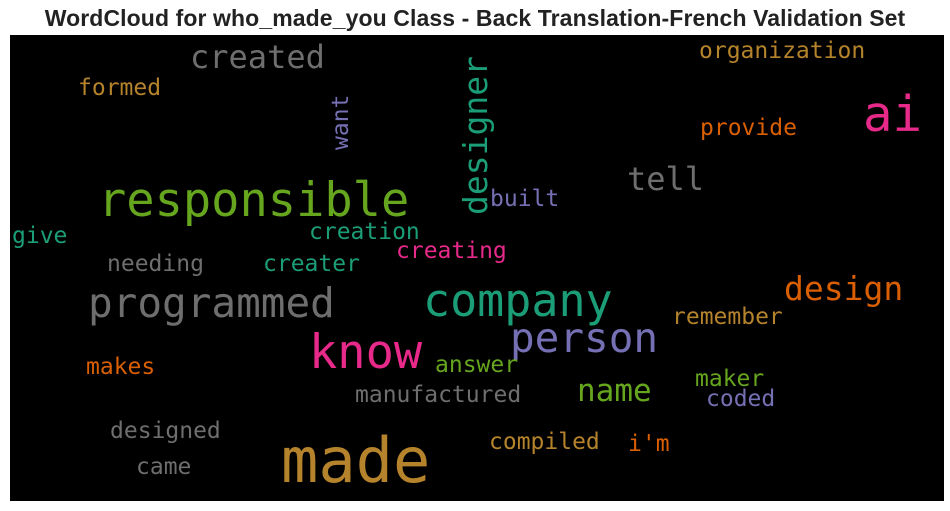 The image size is (950, 511). What do you see at coordinates (893, 114) in the screenshot?
I see `word-ai: ai` at bounding box center [893, 114].